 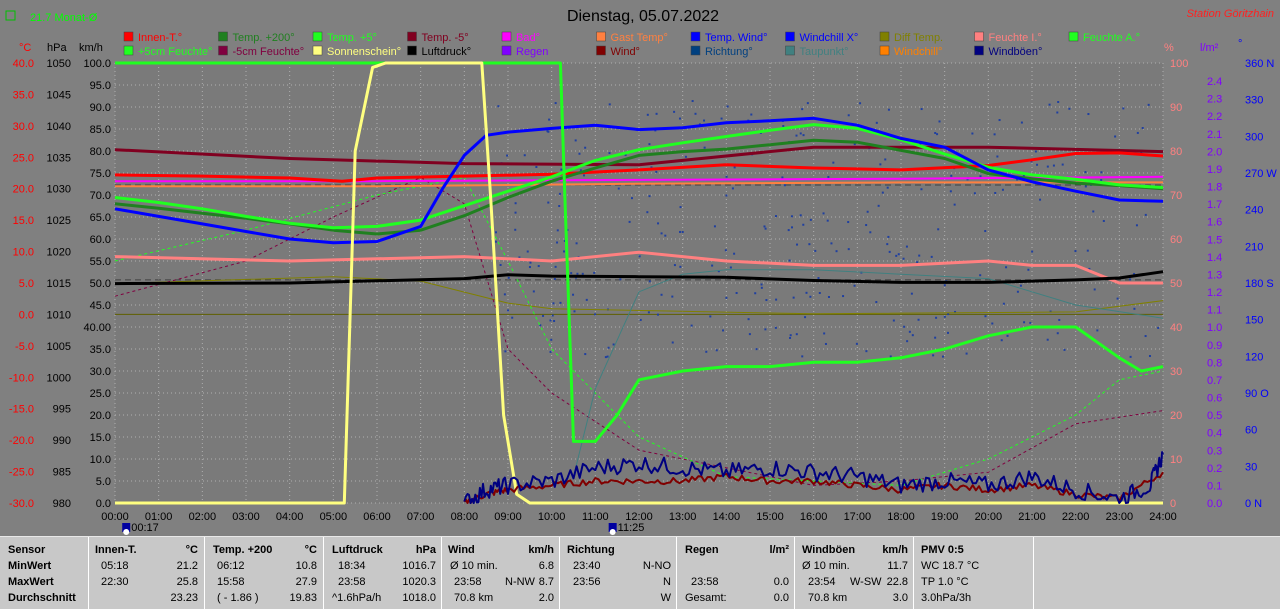 I want to click on time-tick-label: 05:00, so click(x=334, y=517).